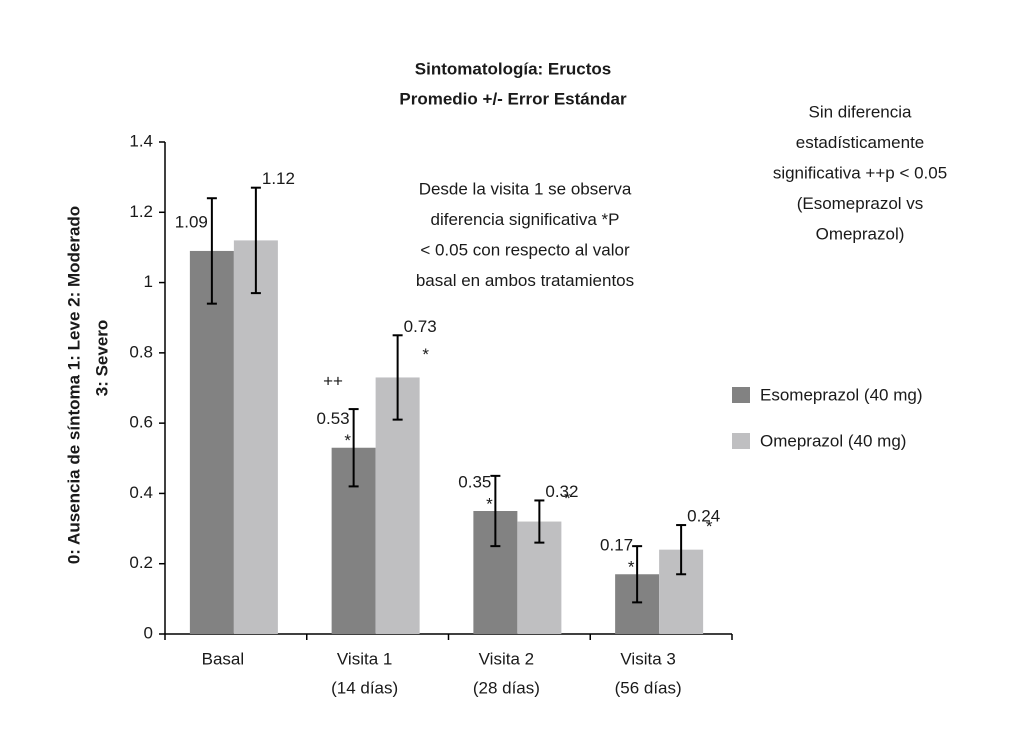  What do you see at coordinates (525, 188) in the screenshot?
I see `annotation: Desde la visita 1 se observa` at bounding box center [525, 188].